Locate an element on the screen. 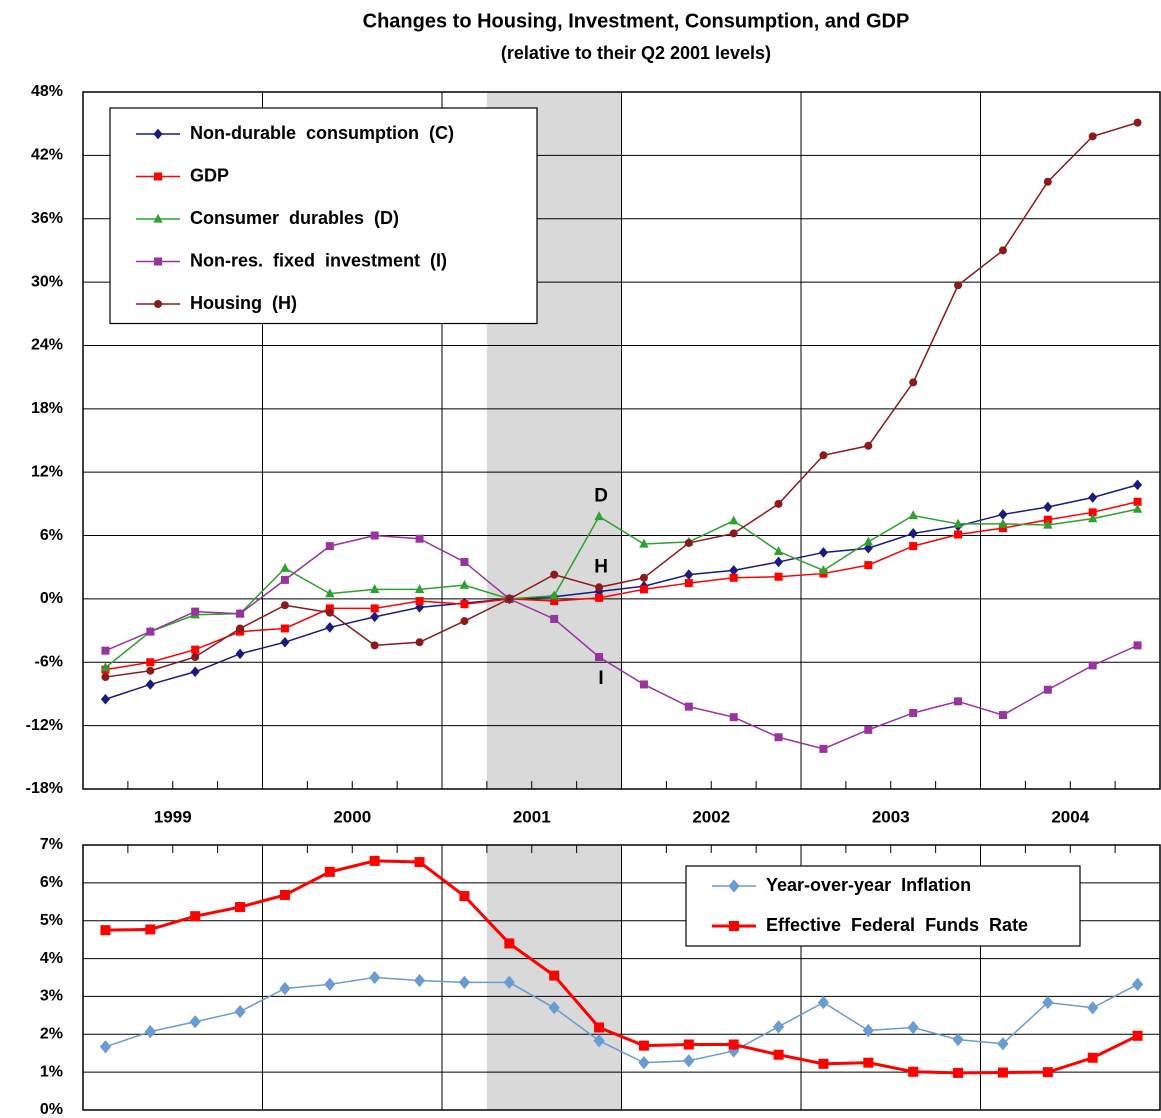 The image size is (1161, 1118). chart-subtitle: (relative to their Q2 2001 levels) is located at coordinates (636, 53).